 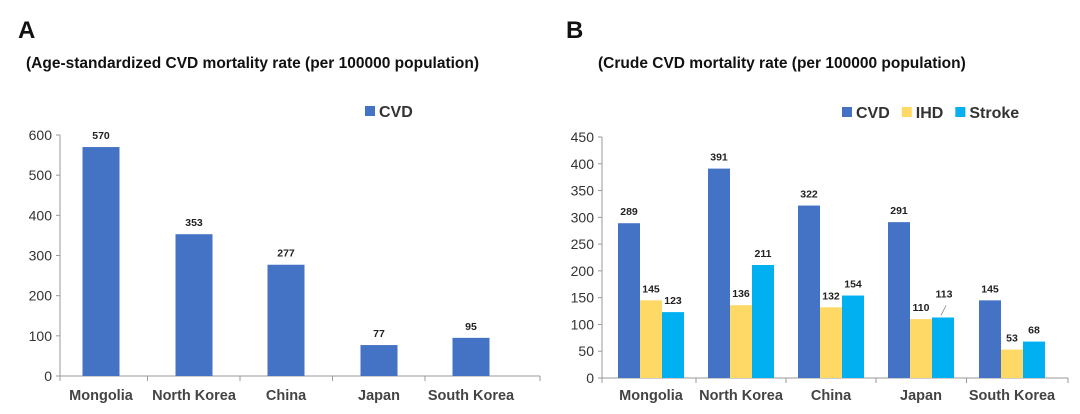 What do you see at coordinates (943, 347) in the screenshot?
I see `bar-stroke-japan` at bounding box center [943, 347].